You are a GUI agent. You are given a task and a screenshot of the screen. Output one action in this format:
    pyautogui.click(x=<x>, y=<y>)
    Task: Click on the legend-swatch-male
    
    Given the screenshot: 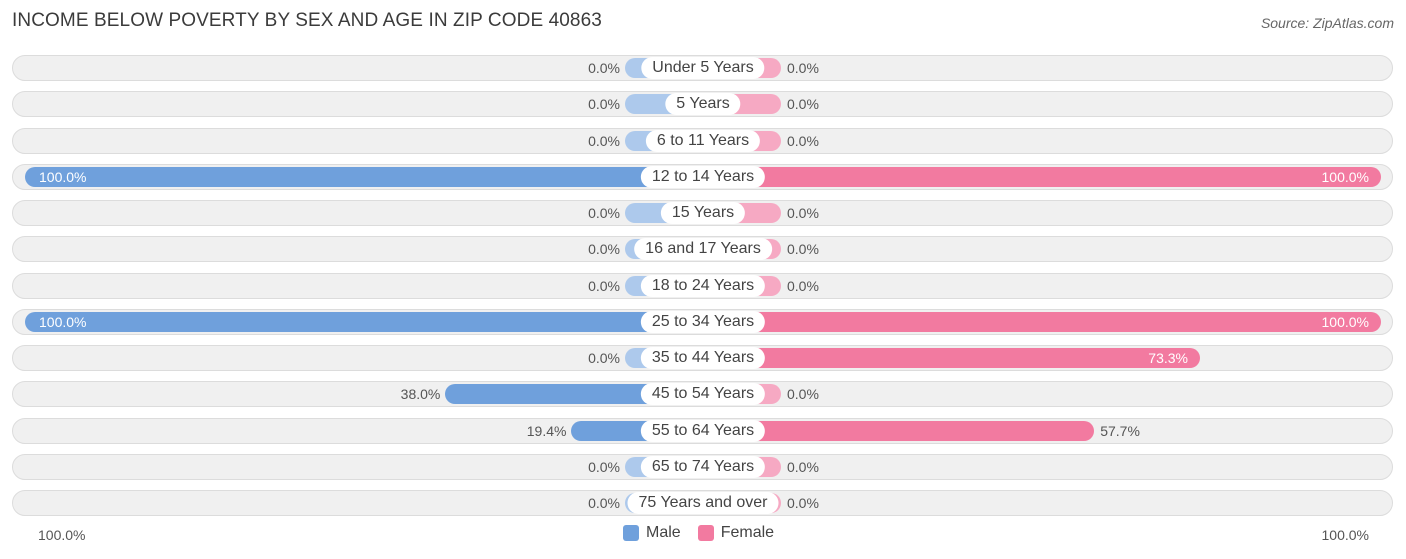 What is the action you would take?
    pyautogui.click(x=631, y=533)
    